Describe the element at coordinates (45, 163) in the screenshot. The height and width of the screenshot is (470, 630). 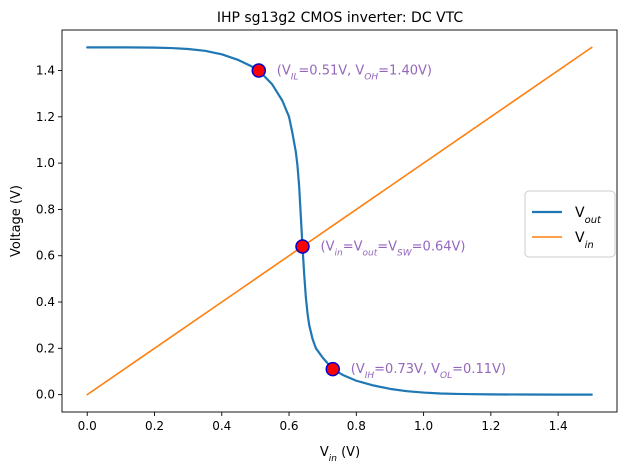
I see `y-tick-label: 1.0` at that location.